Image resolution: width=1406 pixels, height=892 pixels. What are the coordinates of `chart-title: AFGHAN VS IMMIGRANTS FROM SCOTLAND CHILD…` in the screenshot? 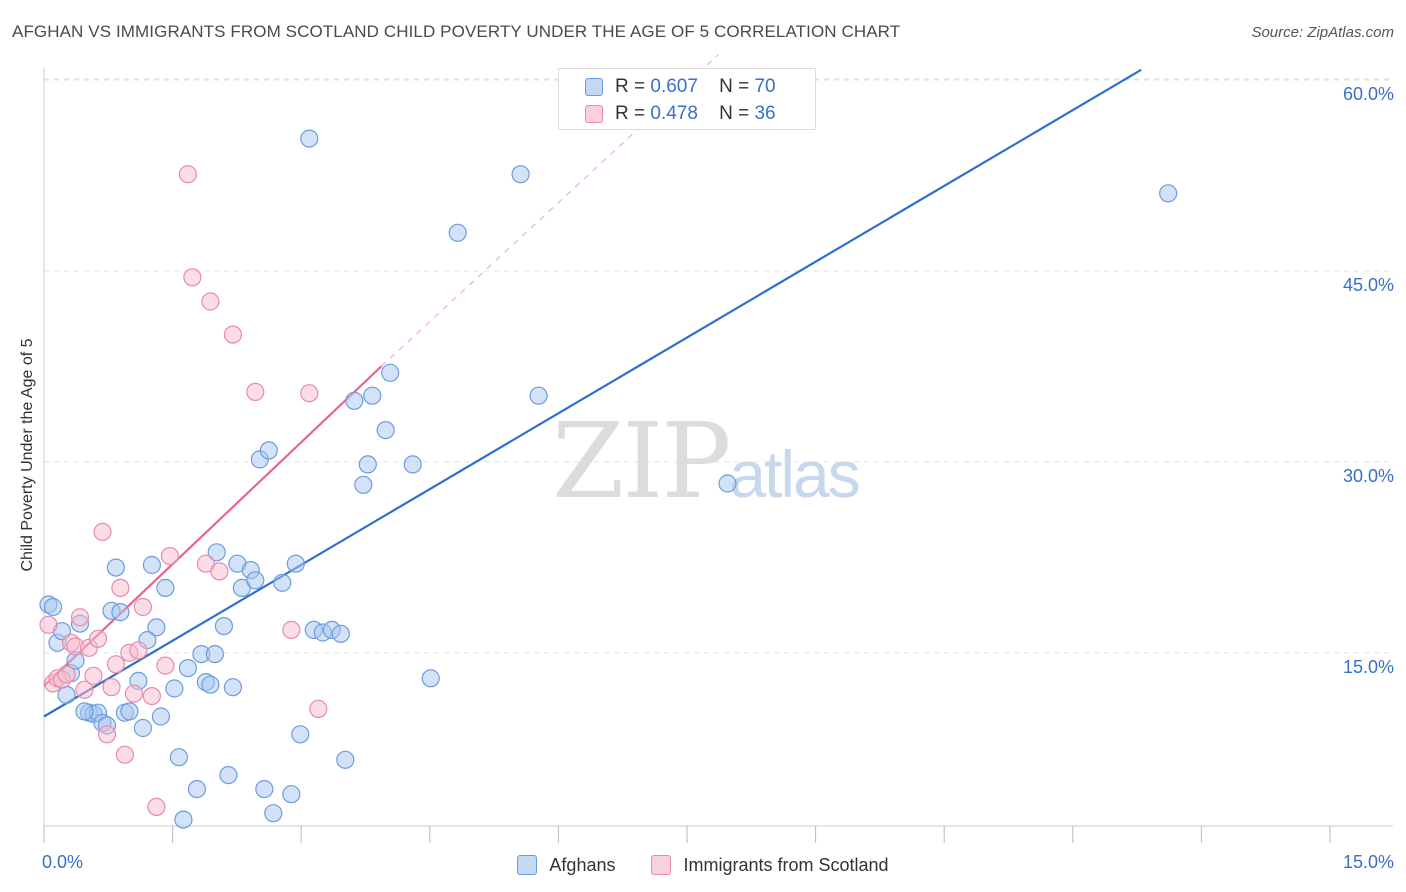 It's located at (456, 31).